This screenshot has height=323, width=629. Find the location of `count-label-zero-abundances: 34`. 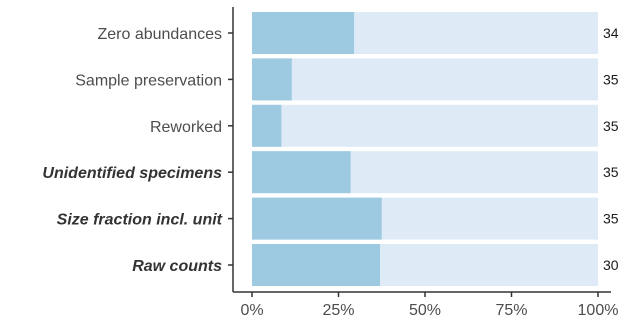

count-label-zero-abundances: 34 is located at coordinates (611, 33).